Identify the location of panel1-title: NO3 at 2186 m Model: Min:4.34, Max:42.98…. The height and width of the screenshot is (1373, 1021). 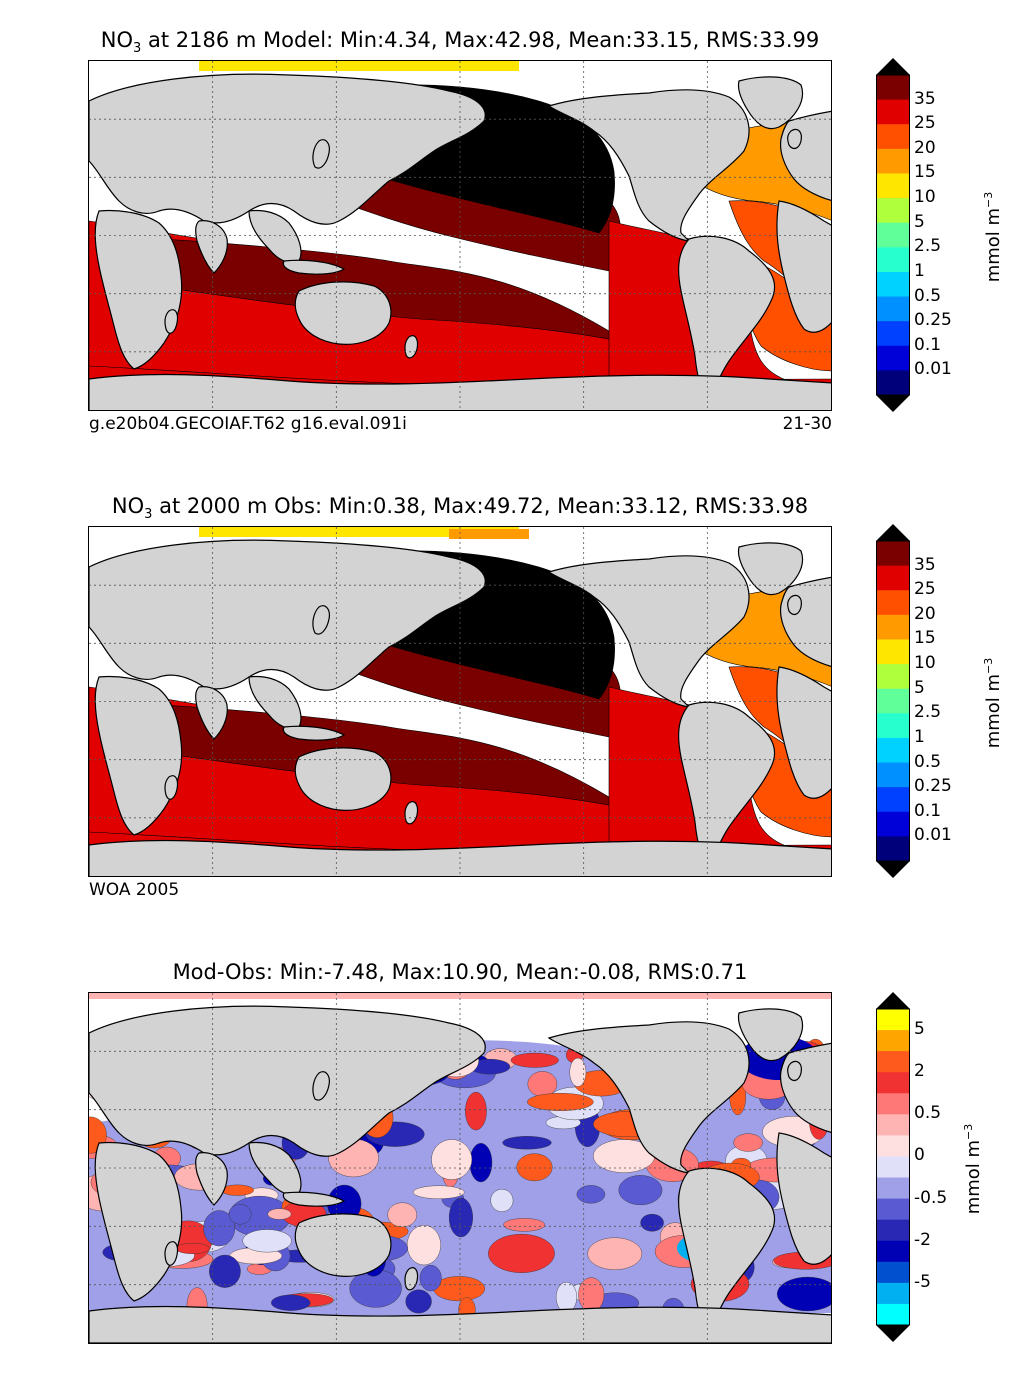
(460, 42).